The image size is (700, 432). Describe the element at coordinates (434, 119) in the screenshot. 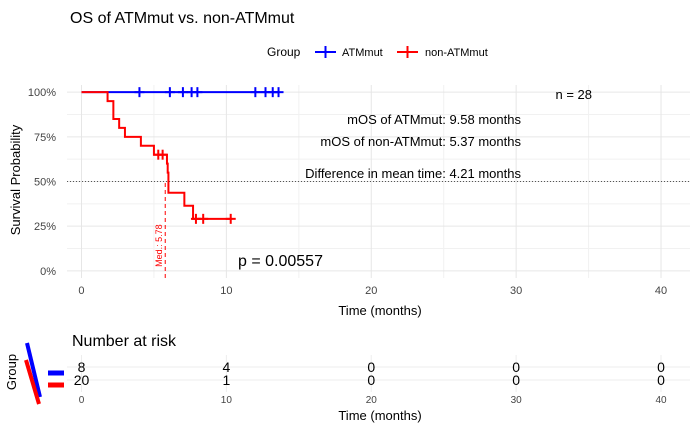

I see `annotation-mos-atmmut: mOS of ATMmut: 9.58 months` at that location.